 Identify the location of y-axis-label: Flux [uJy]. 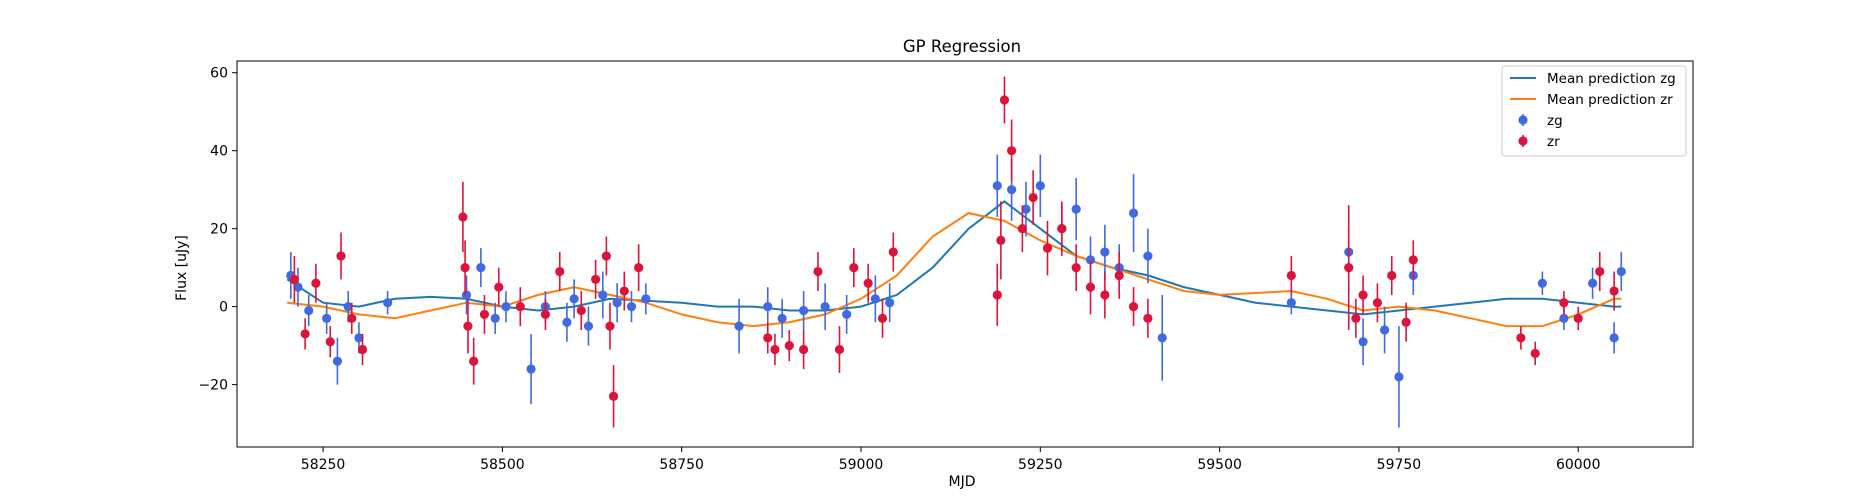
(182, 268).